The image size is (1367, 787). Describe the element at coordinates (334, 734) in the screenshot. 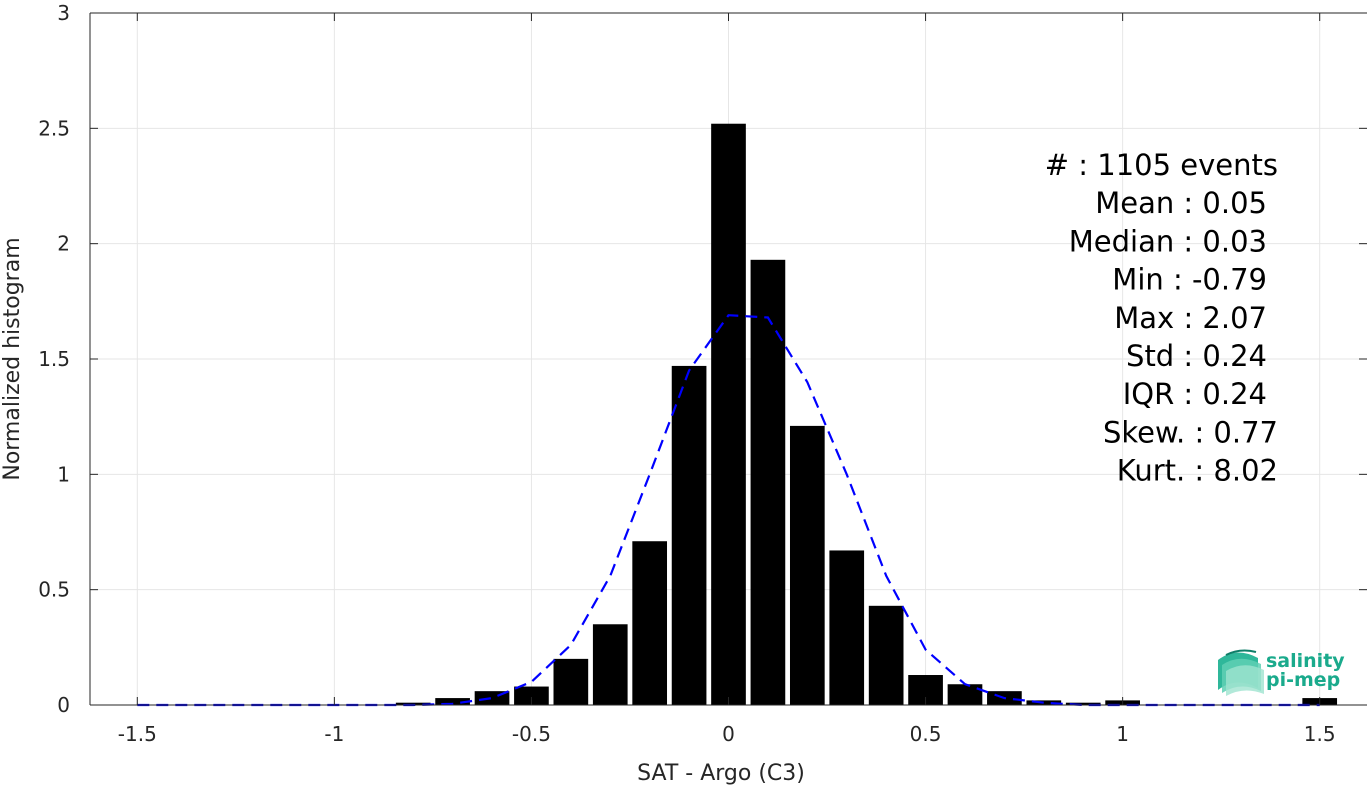

I see `x-tick-label: -1` at that location.